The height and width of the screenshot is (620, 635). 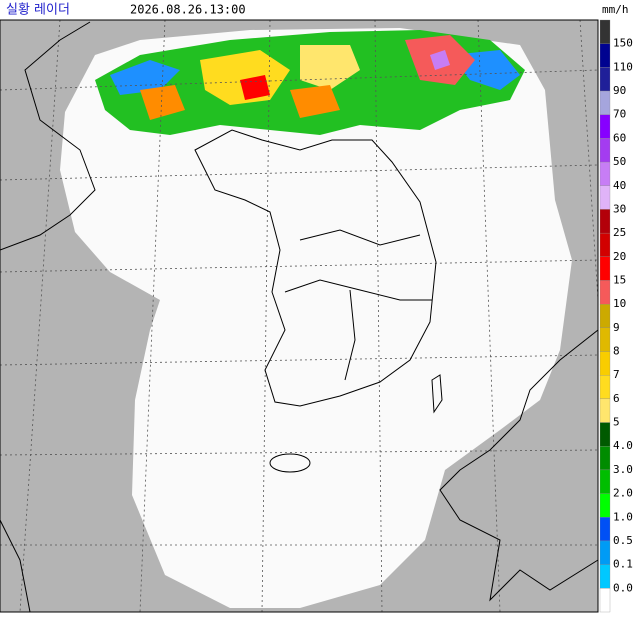 What do you see at coordinates (616, 374) in the screenshot?
I see `legend-label: 7` at bounding box center [616, 374].